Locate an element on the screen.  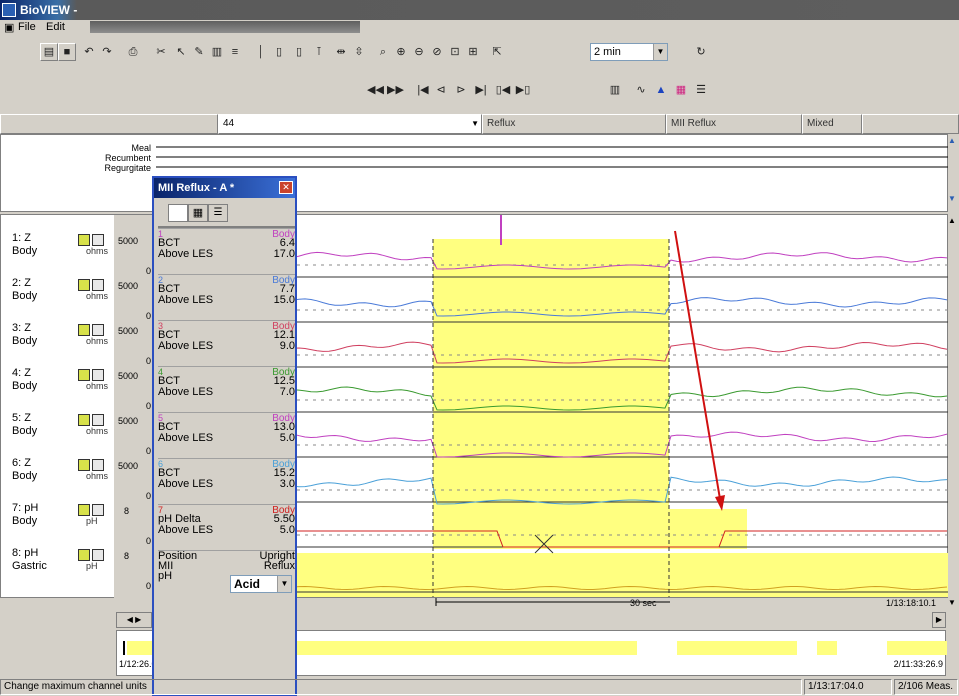
row-value: 6.4 is located at coordinates (287, 243).